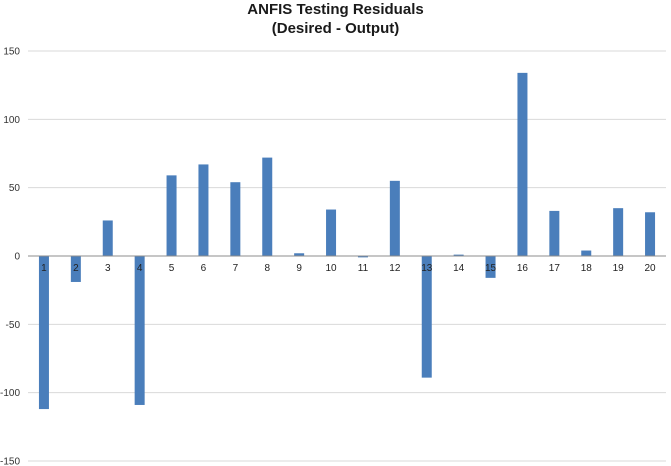 The width and height of the screenshot is (671, 466). Describe the element at coordinates (108, 268) in the screenshot. I see `x-category-label: 3` at that location.